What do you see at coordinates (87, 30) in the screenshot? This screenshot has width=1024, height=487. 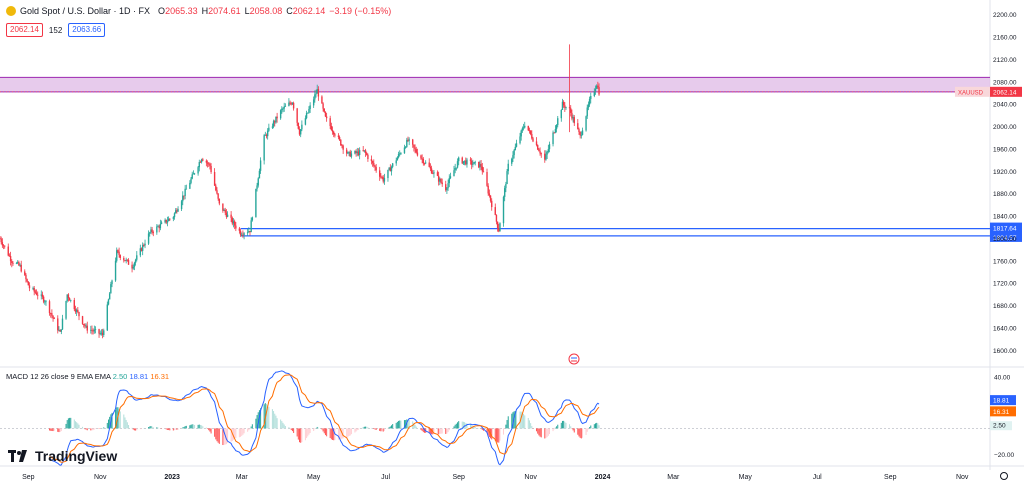 I see `buy-price-button: 2063.66` at bounding box center [87, 30].